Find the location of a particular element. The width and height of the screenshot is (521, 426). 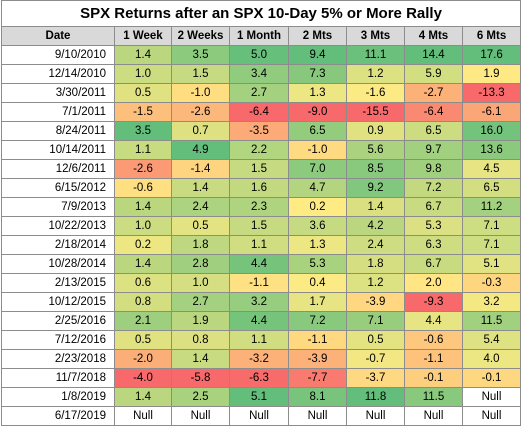

header-4-mts: 4 Mts is located at coordinates (433, 36).